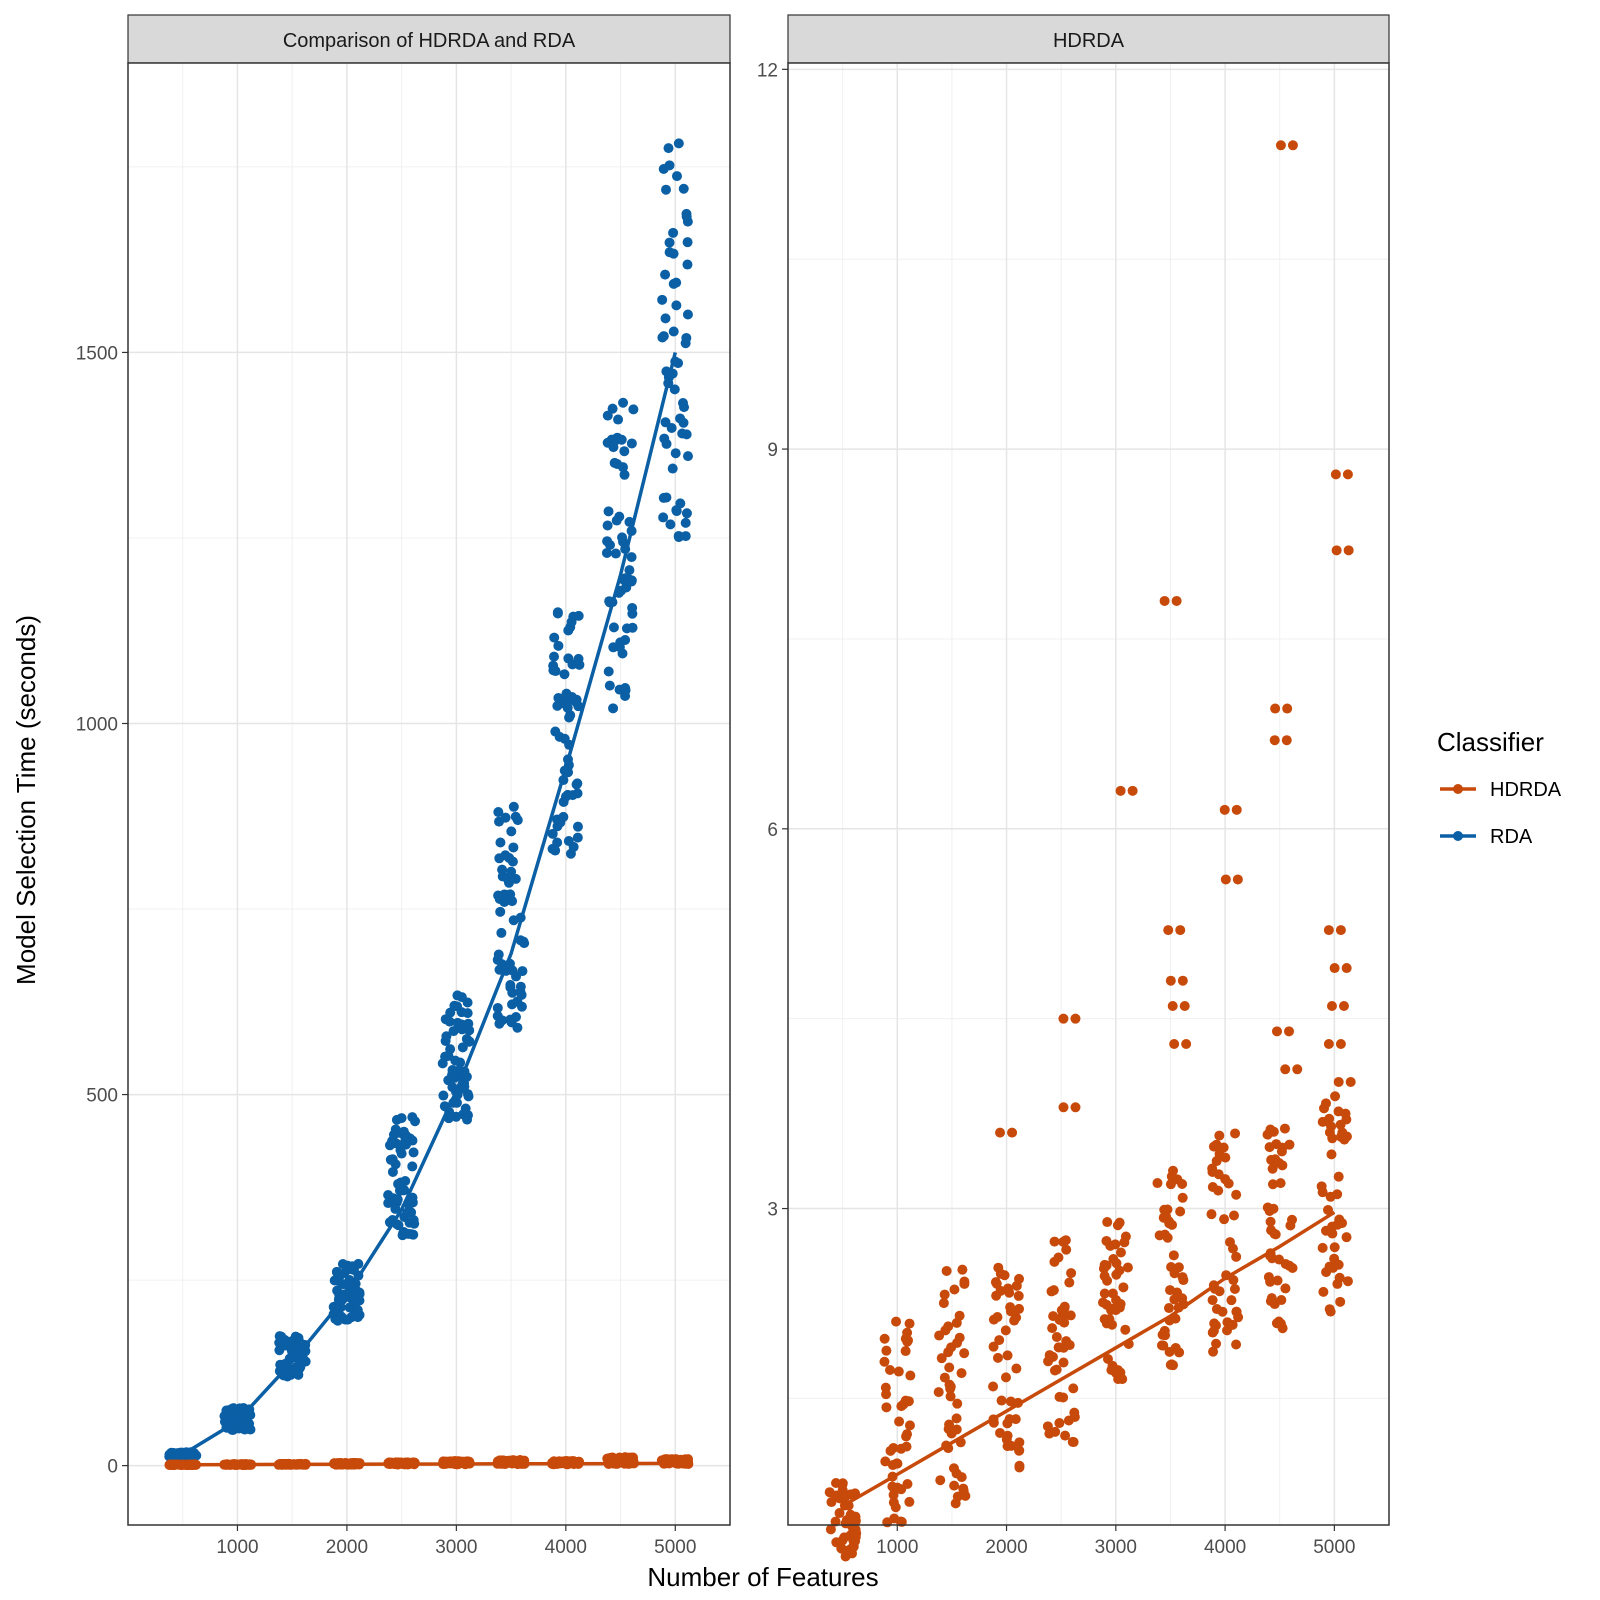 This screenshot has width=1600, height=1600. Describe the element at coordinates (429, 1464) in the screenshot. I see `trend-line-hdrda` at that location.